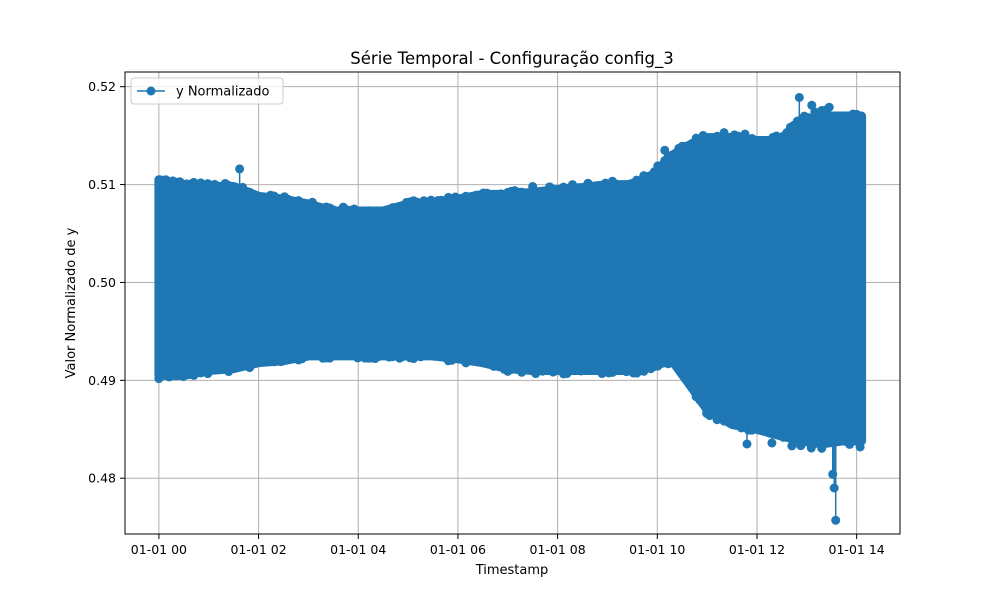 The width and height of the screenshot is (1000, 600). I want to click on legend-box, so click(207, 91).